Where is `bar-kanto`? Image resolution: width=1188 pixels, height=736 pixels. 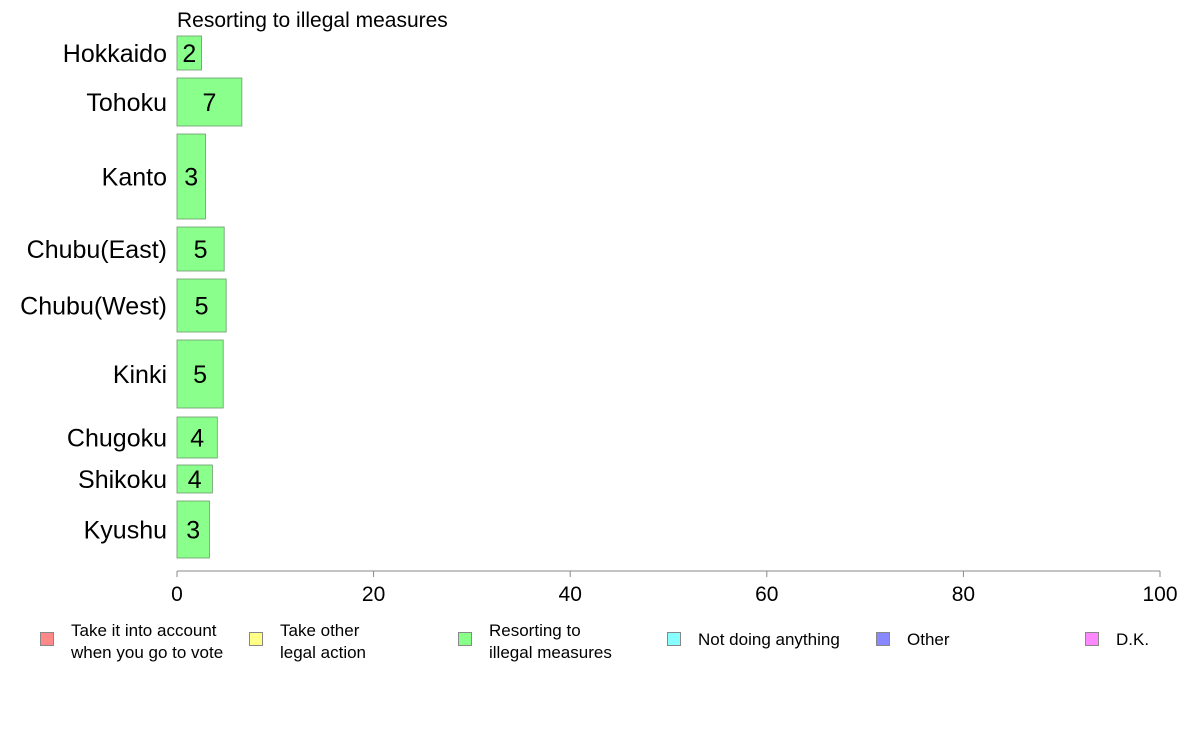 bar-kanto is located at coordinates (191, 176).